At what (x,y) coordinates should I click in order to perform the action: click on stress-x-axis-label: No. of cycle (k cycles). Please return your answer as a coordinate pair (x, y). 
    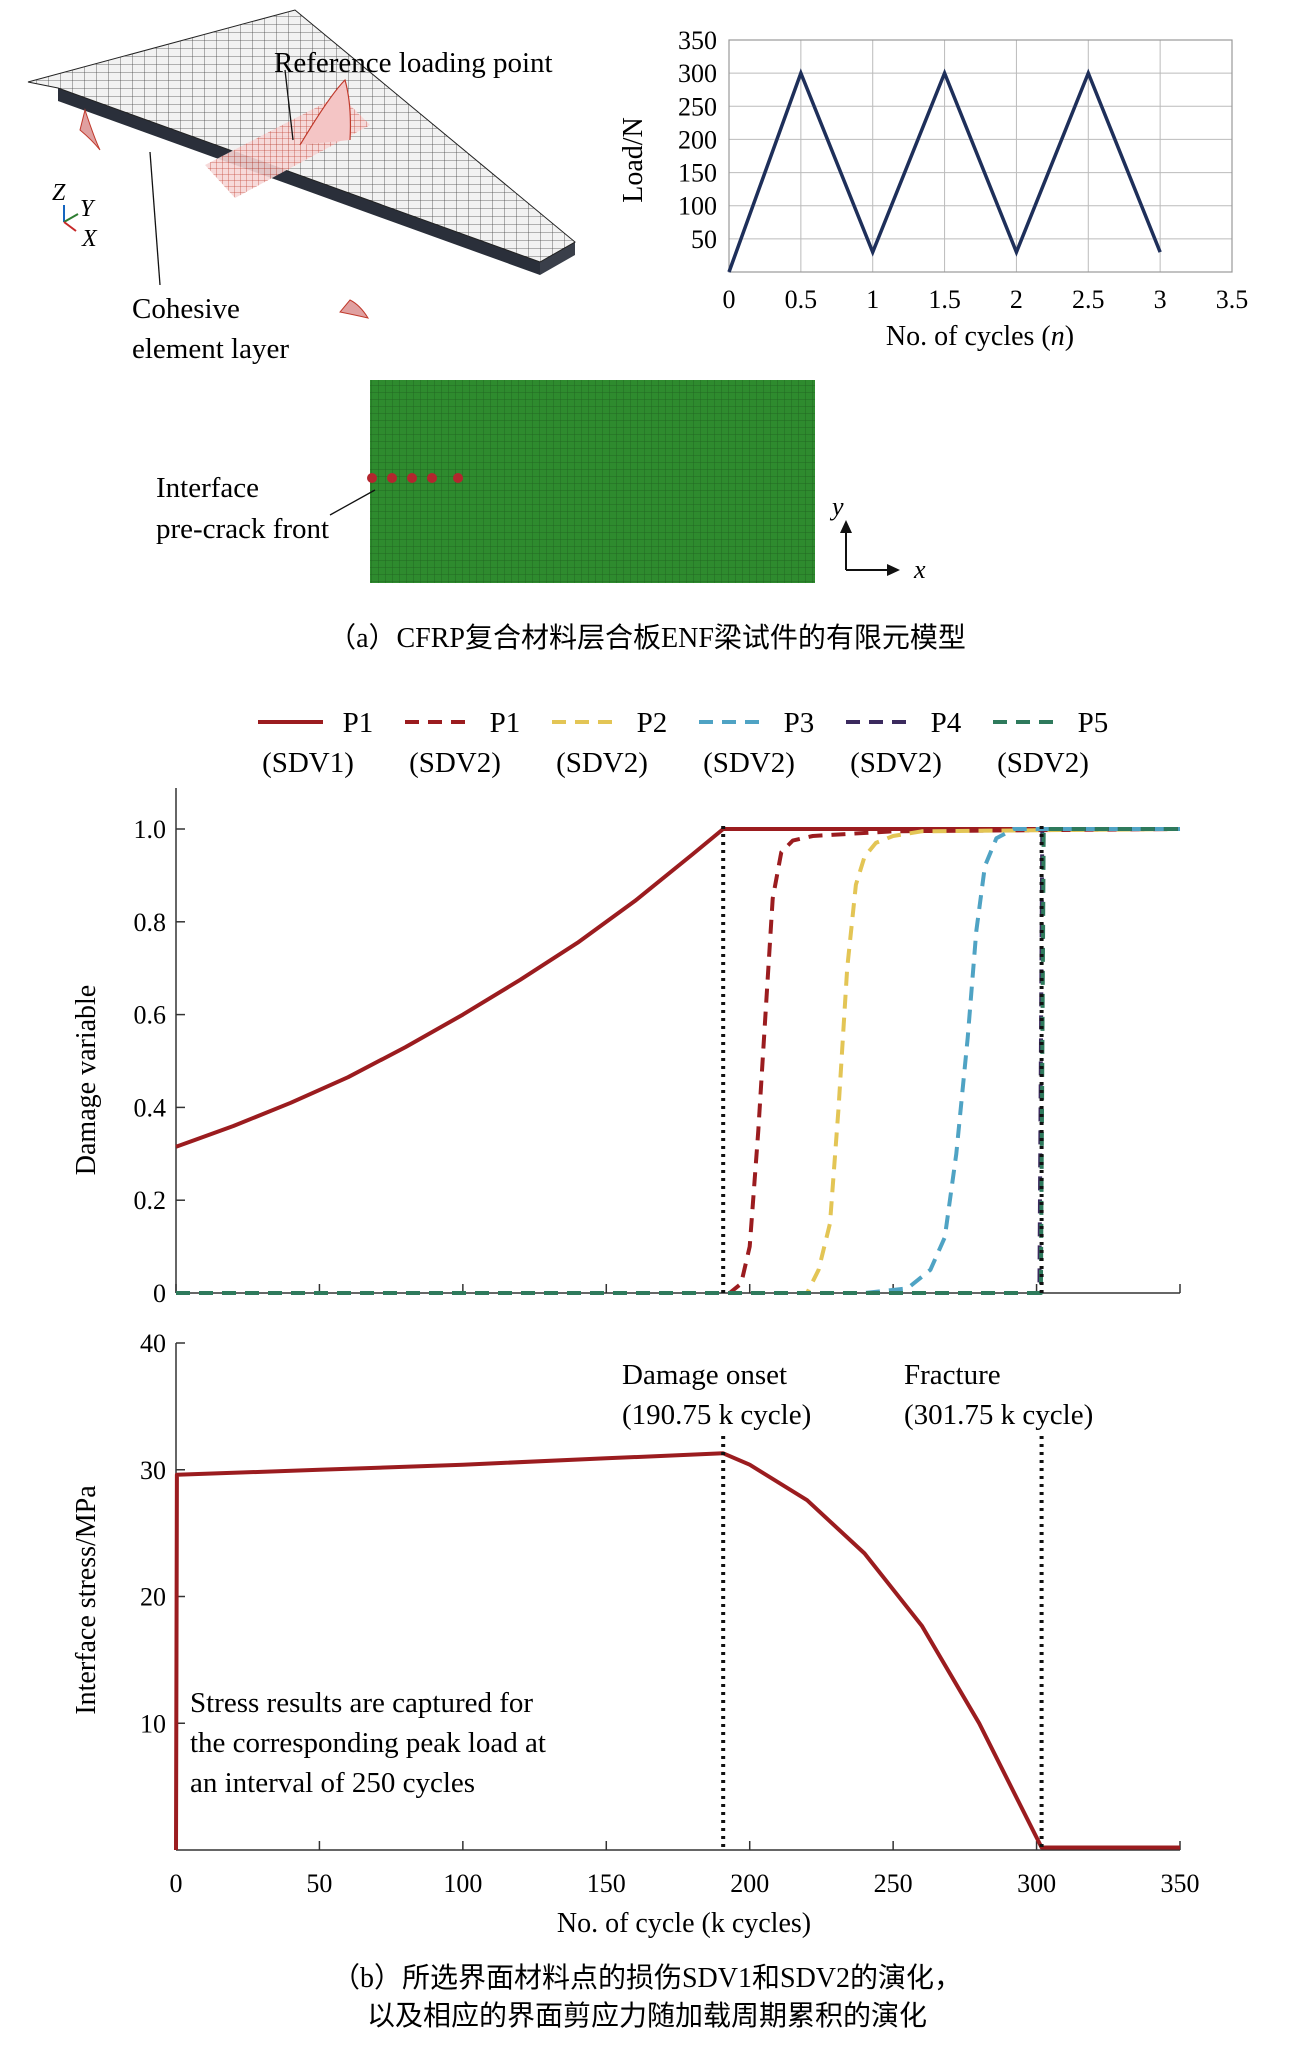
    Looking at the image, I should click on (684, 1923).